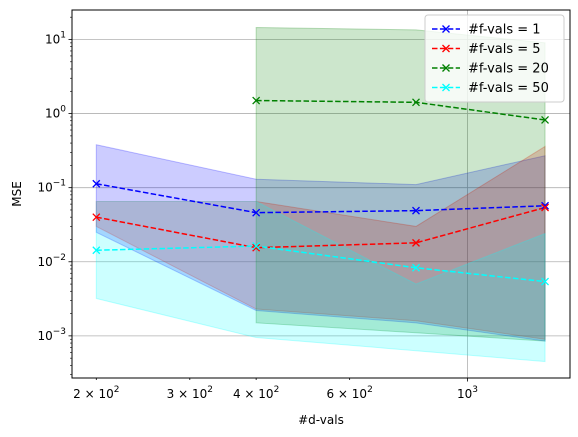  I want to click on legend-label: #f-vals = 1, so click(504, 30).